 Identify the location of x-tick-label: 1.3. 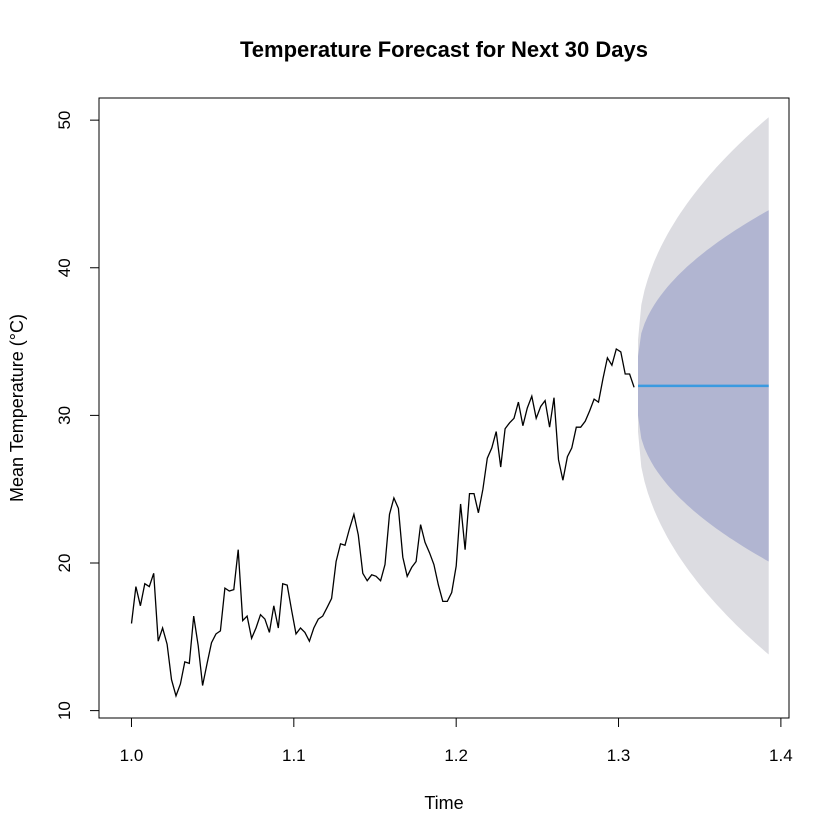
(619, 755).